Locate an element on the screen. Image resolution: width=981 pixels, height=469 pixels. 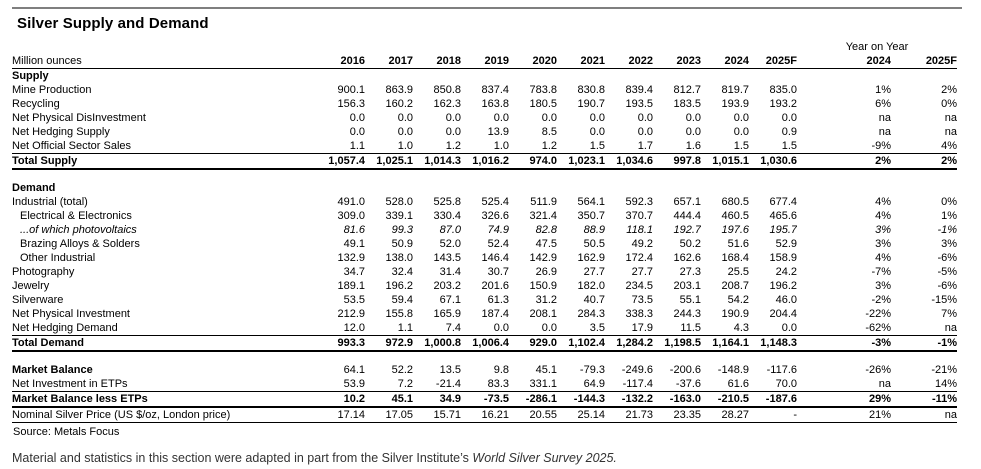
value-cell: 339.1 is located at coordinates (399, 216).